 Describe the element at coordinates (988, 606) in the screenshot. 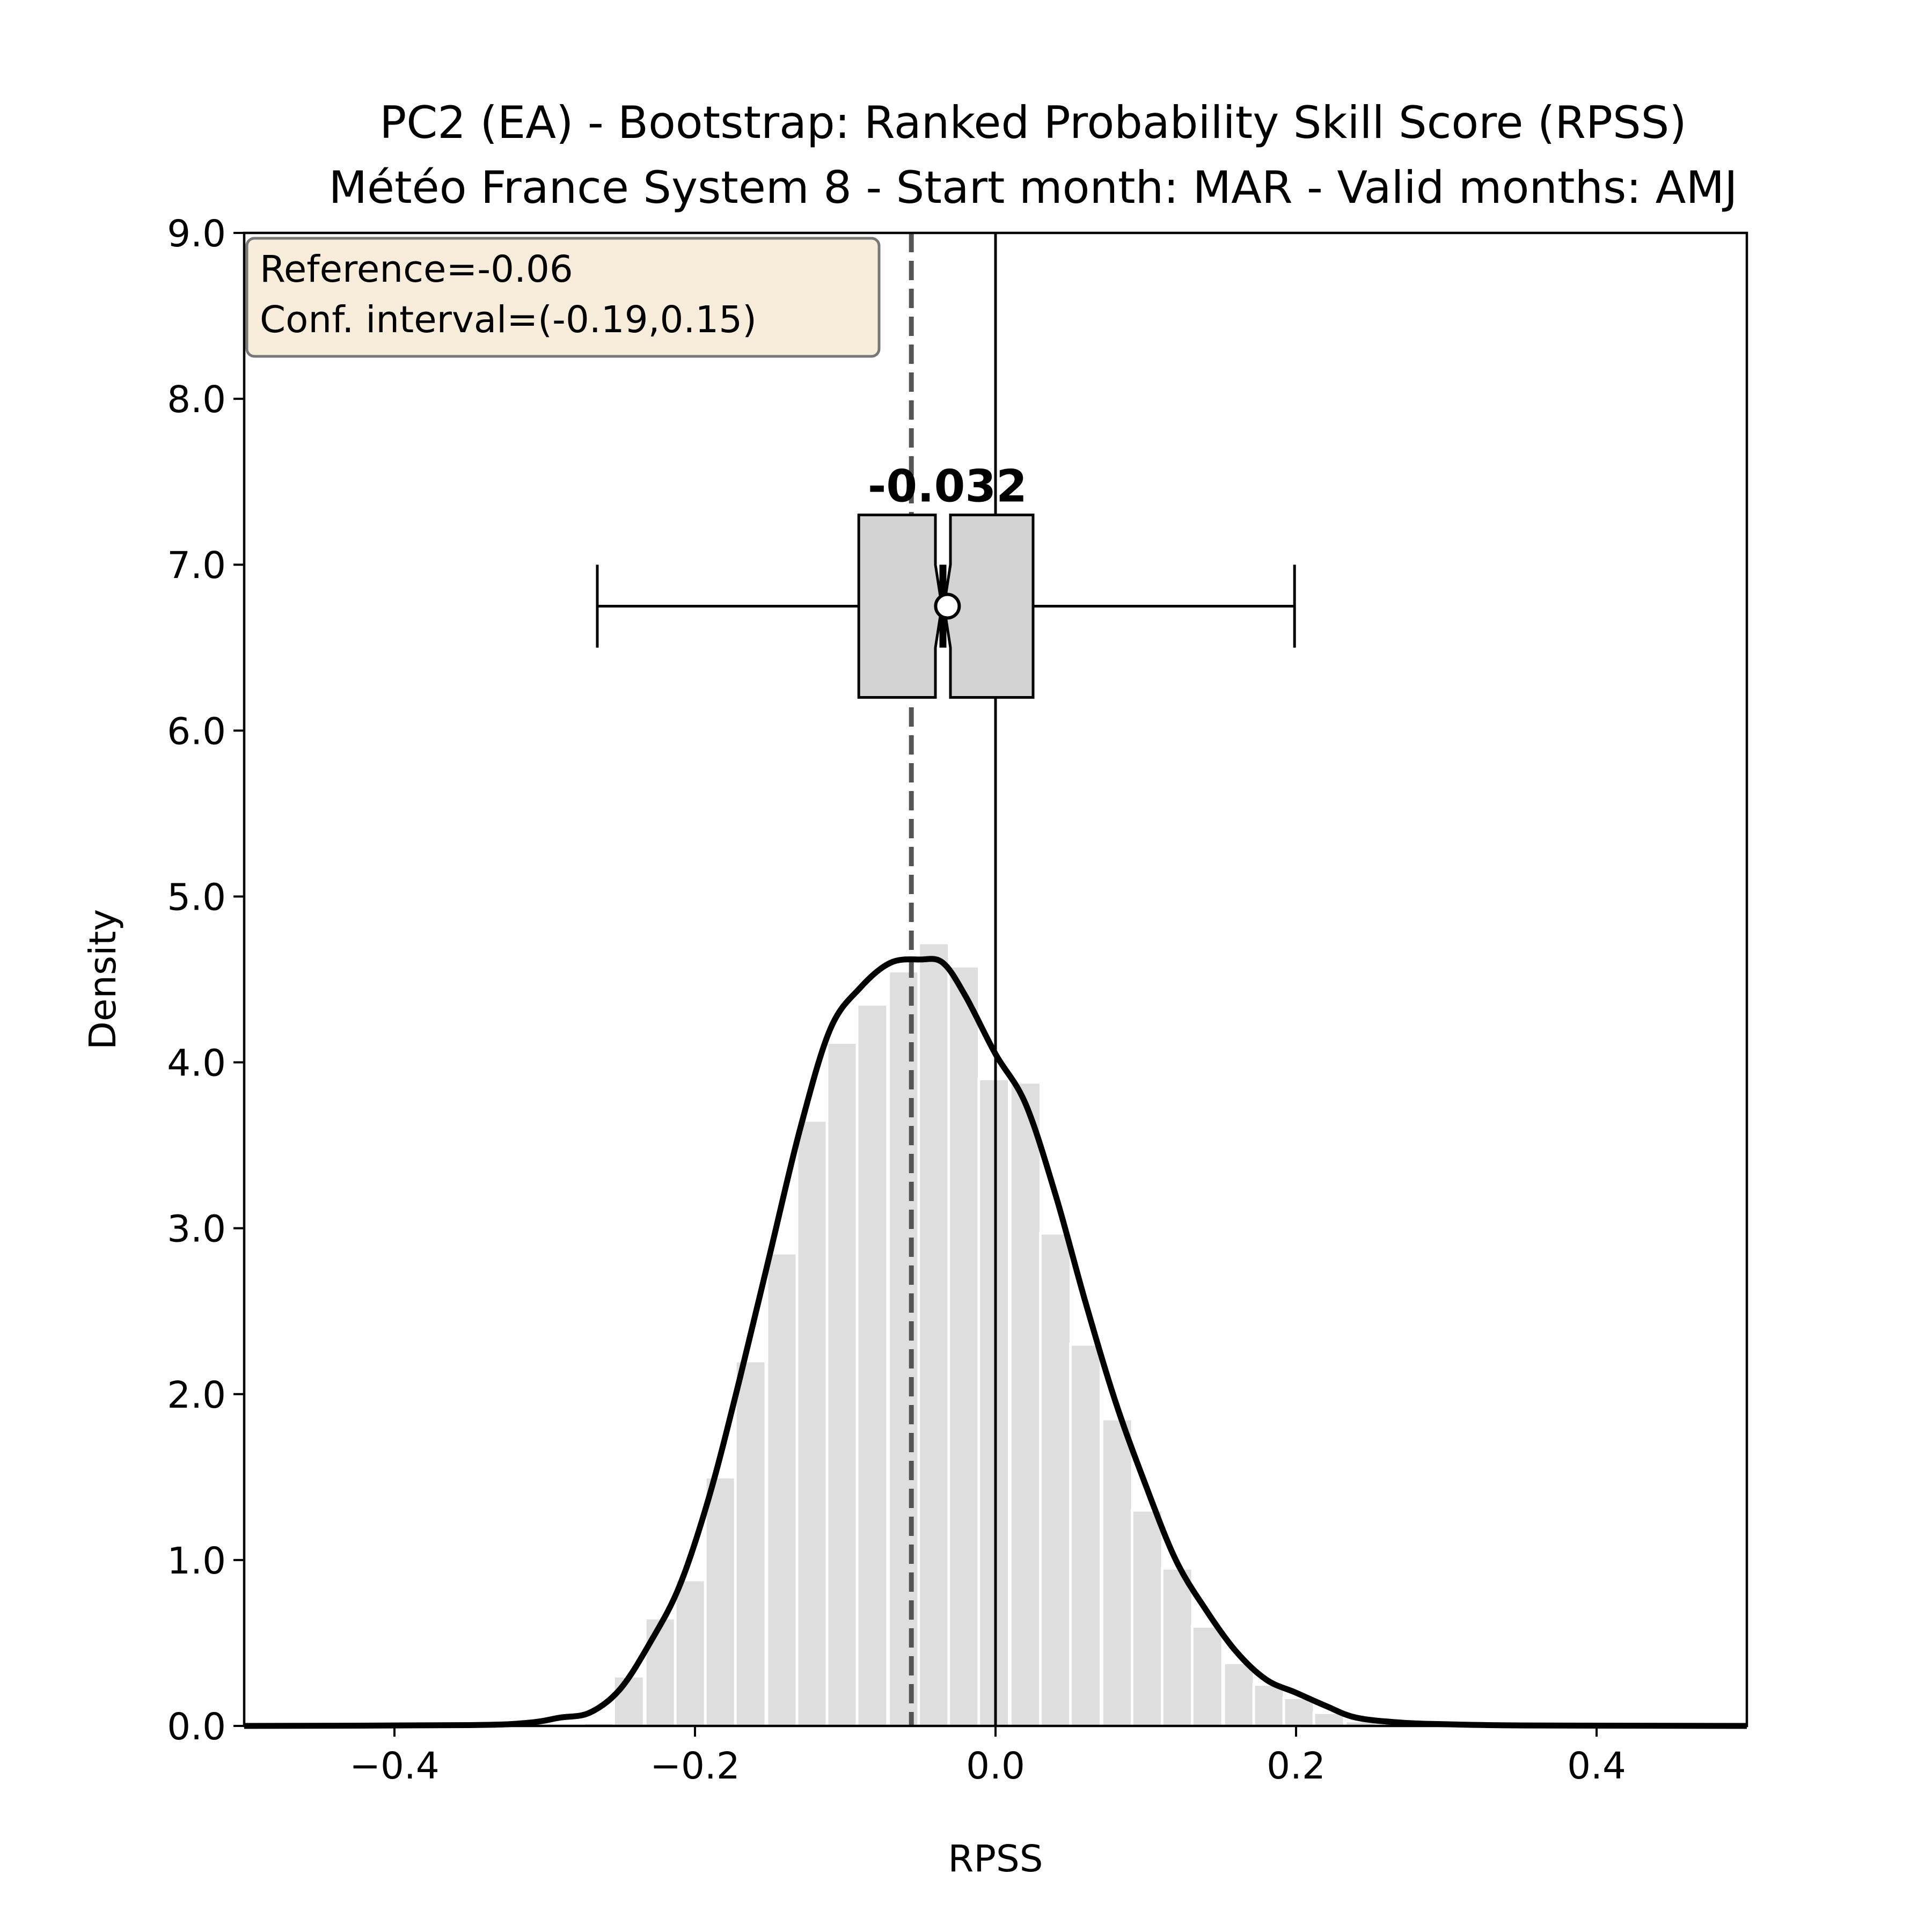

I see `box-right-half` at that location.